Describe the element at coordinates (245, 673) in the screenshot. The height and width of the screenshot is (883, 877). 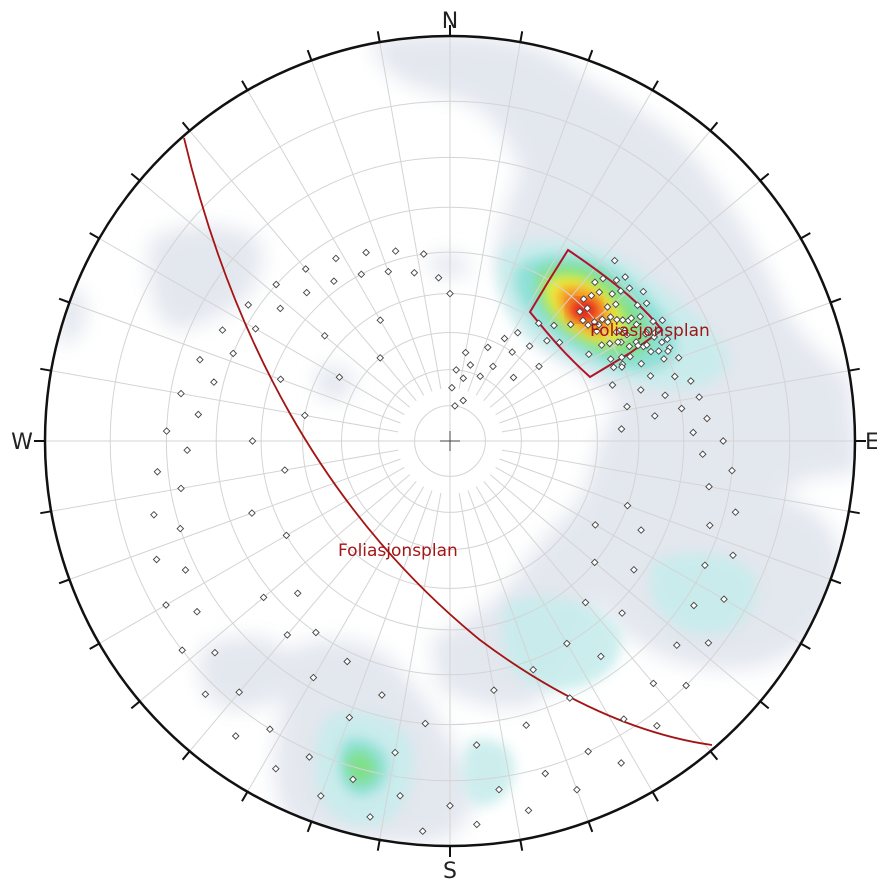
I see `contour-low-southwest` at that location.